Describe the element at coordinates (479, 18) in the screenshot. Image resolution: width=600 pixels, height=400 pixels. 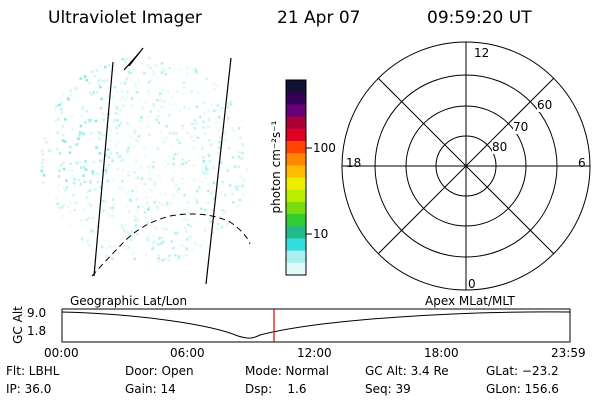
I see `time-label: 09:59:20 UT` at that location.